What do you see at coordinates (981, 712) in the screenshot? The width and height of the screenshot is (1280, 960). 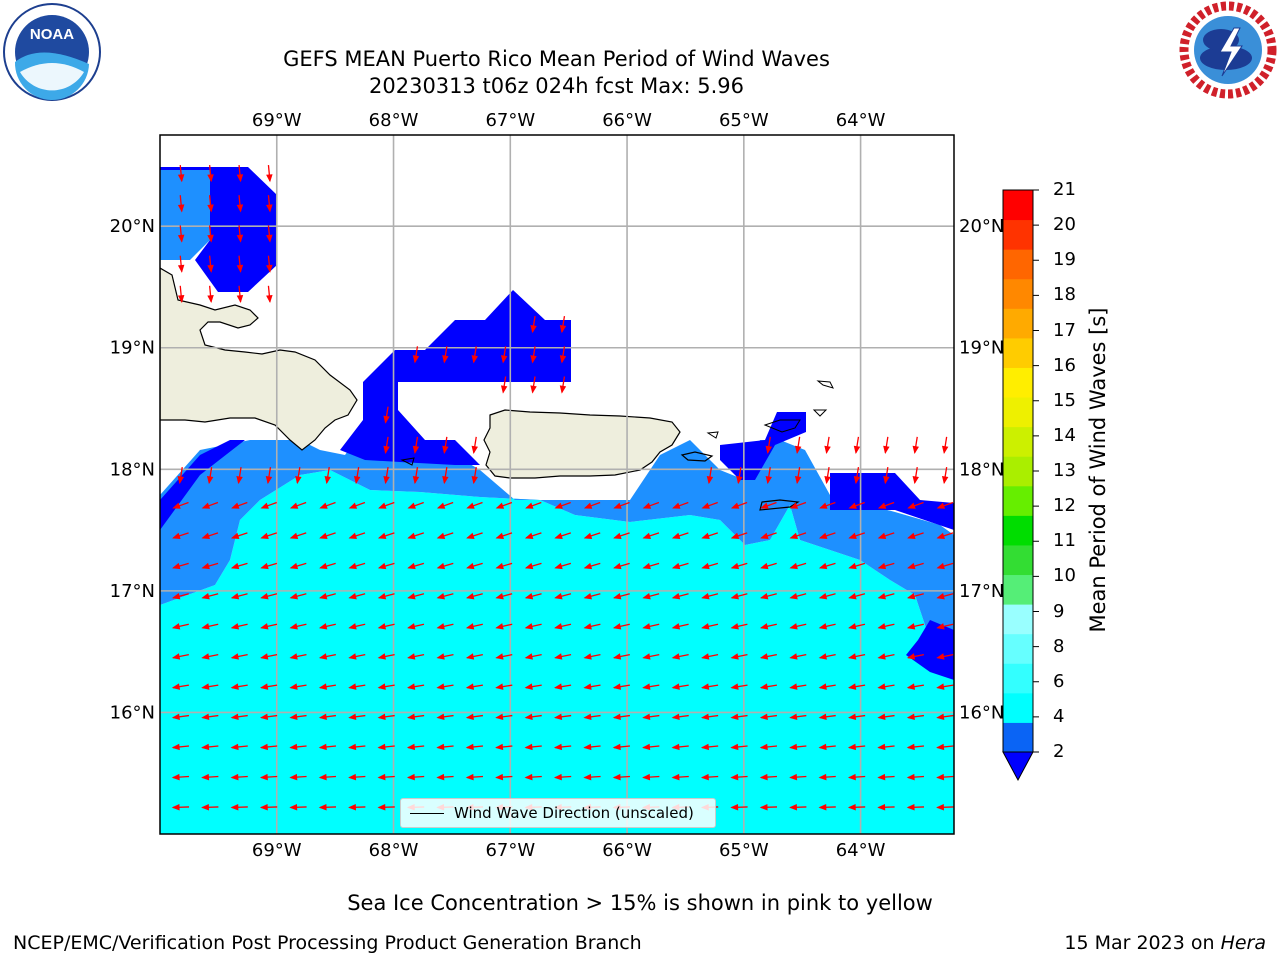 I see `y-tick-label-right: 16°N` at bounding box center [981, 712].